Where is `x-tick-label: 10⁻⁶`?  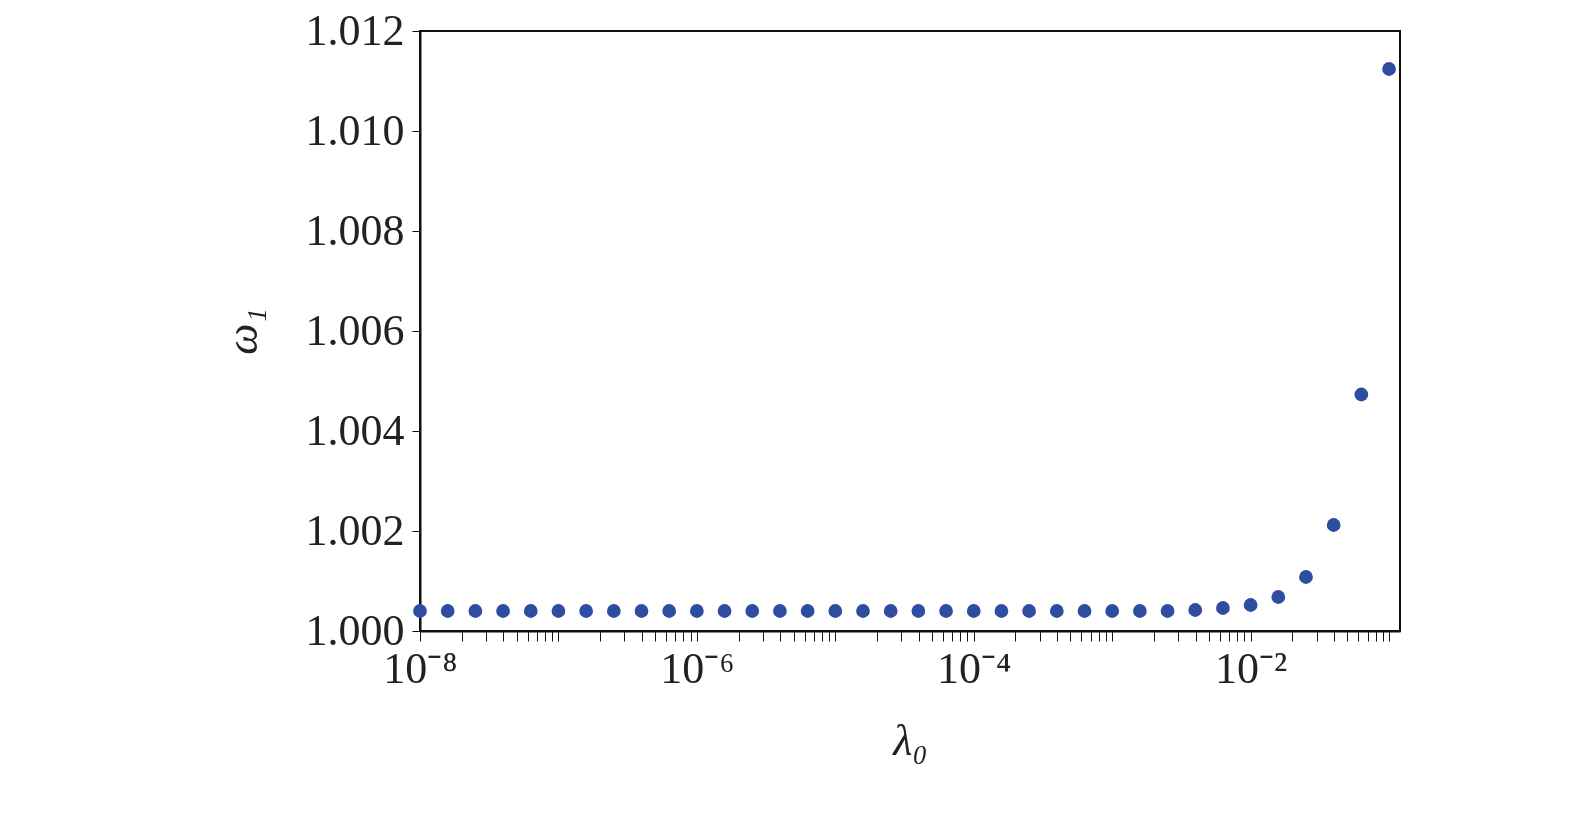 x-tick-label: 10⁻⁶ is located at coordinates (697, 668).